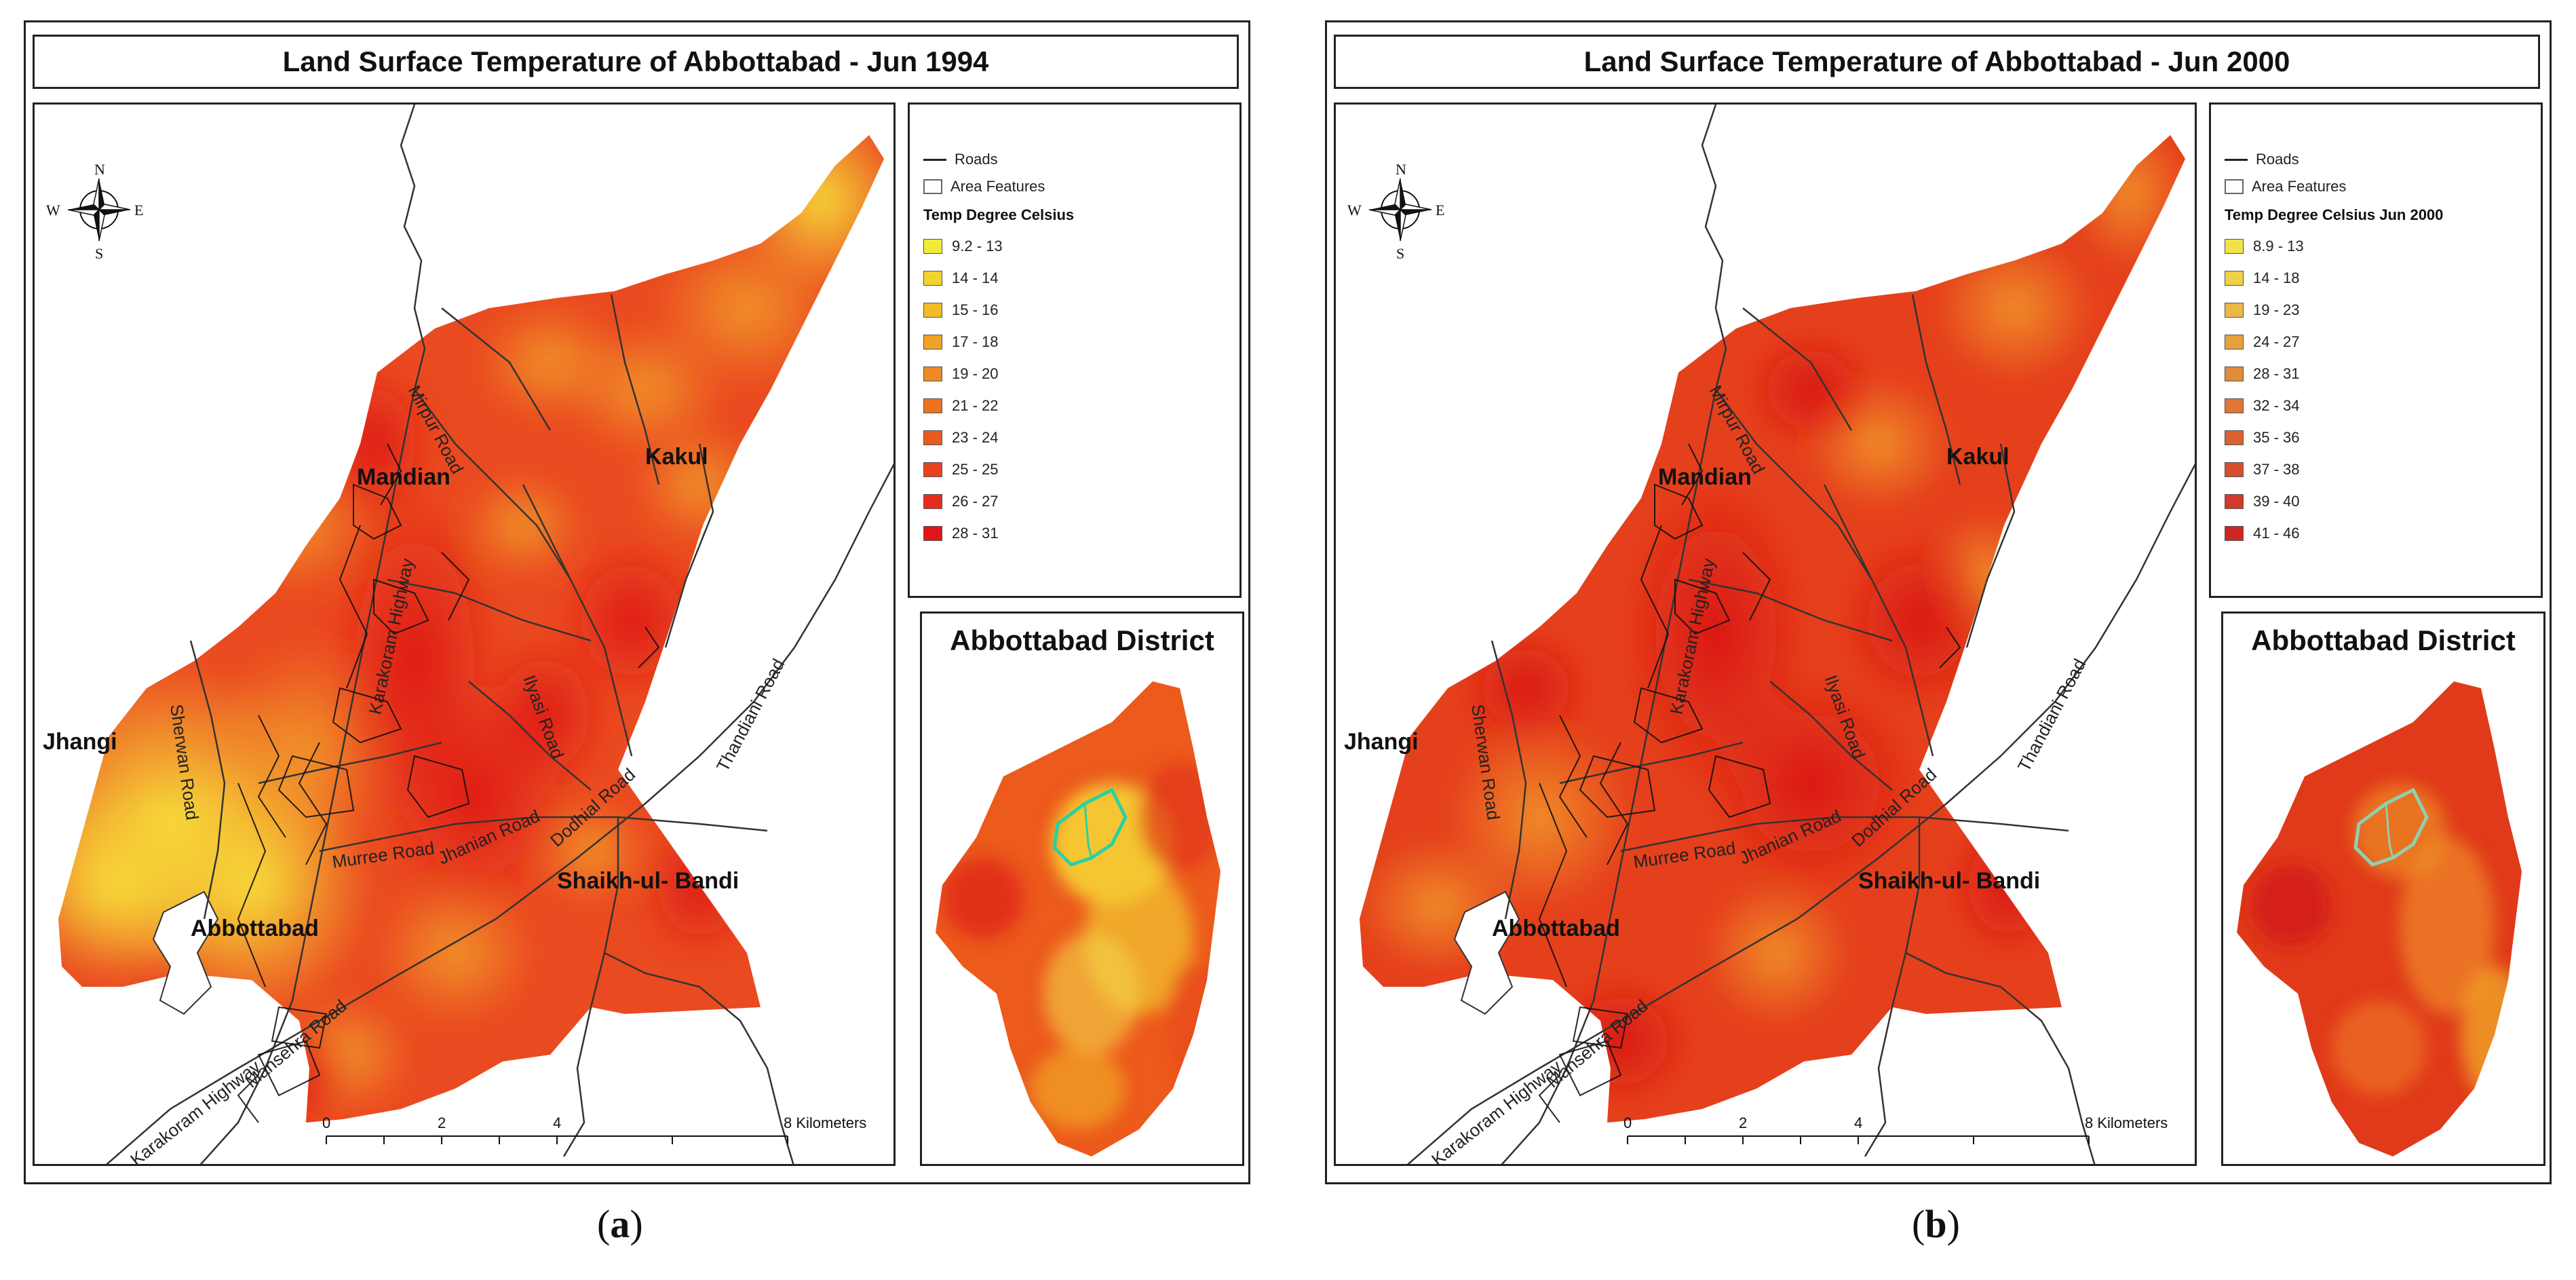 The width and height of the screenshot is (2576, 1280). I want to click on legend-class-item: 24 - 27, so click(2262, 342).